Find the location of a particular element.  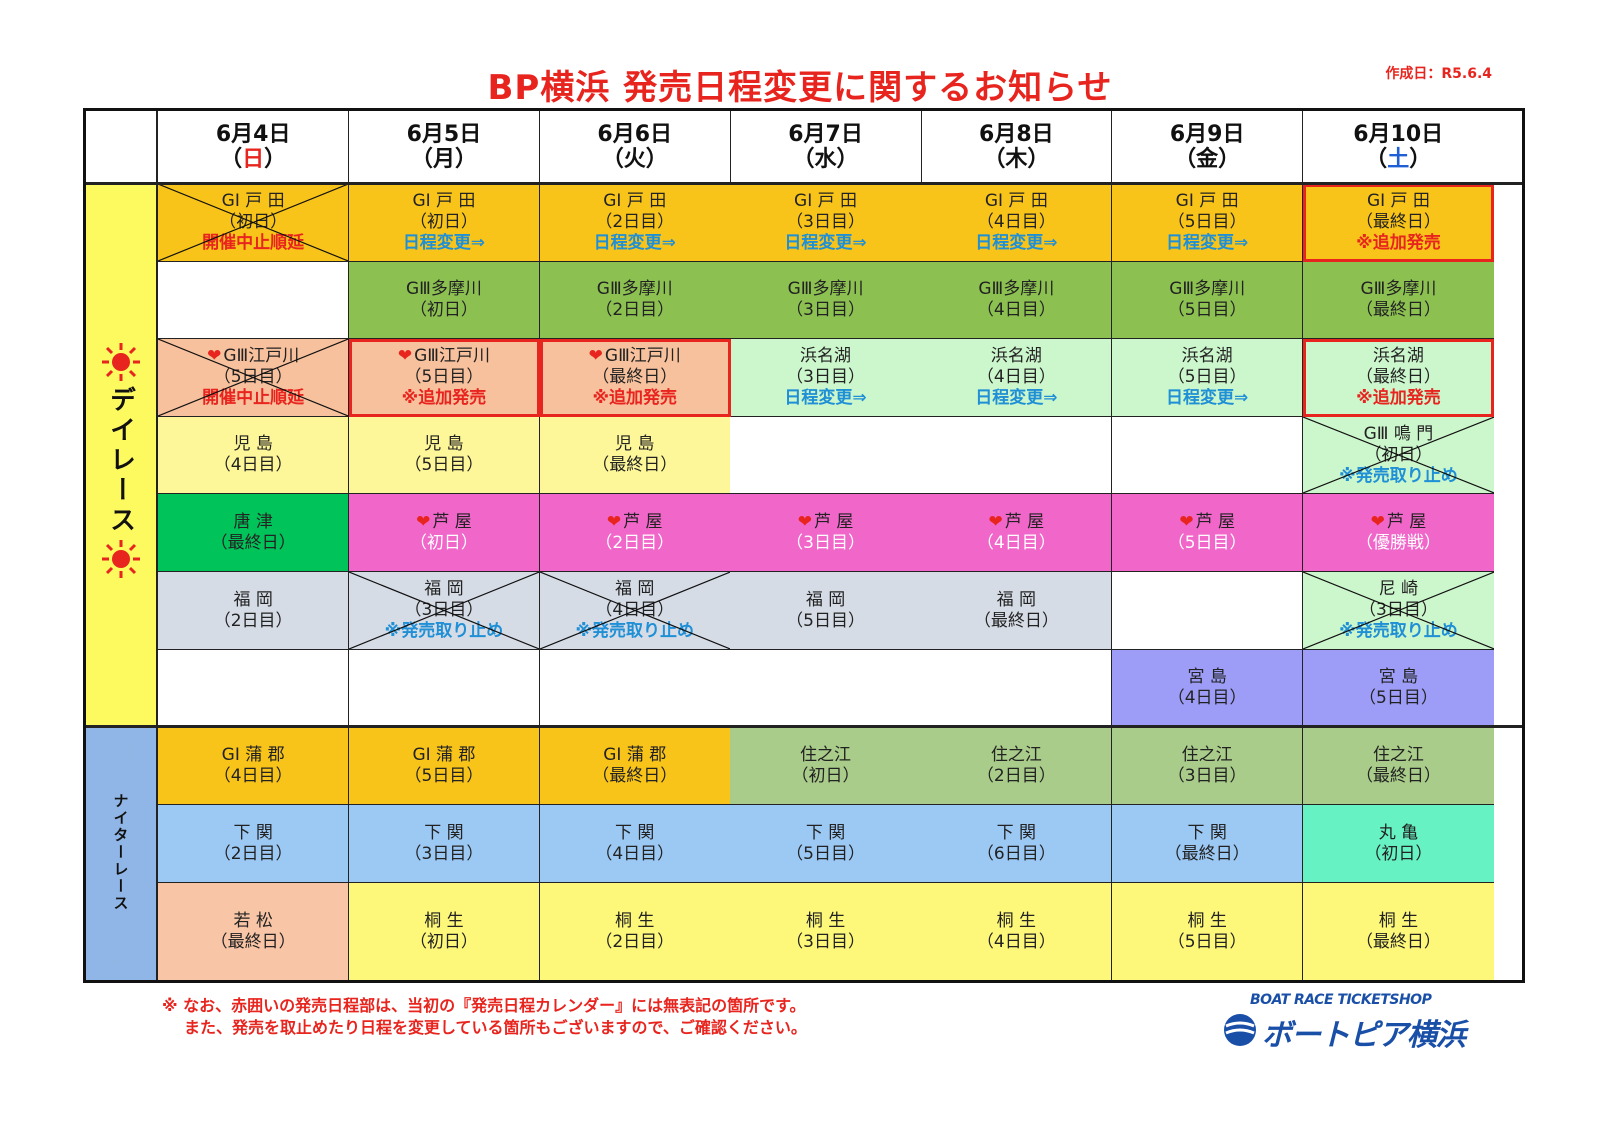

race-cell: 下 関（4日目） is located at coordinates (635, 844).